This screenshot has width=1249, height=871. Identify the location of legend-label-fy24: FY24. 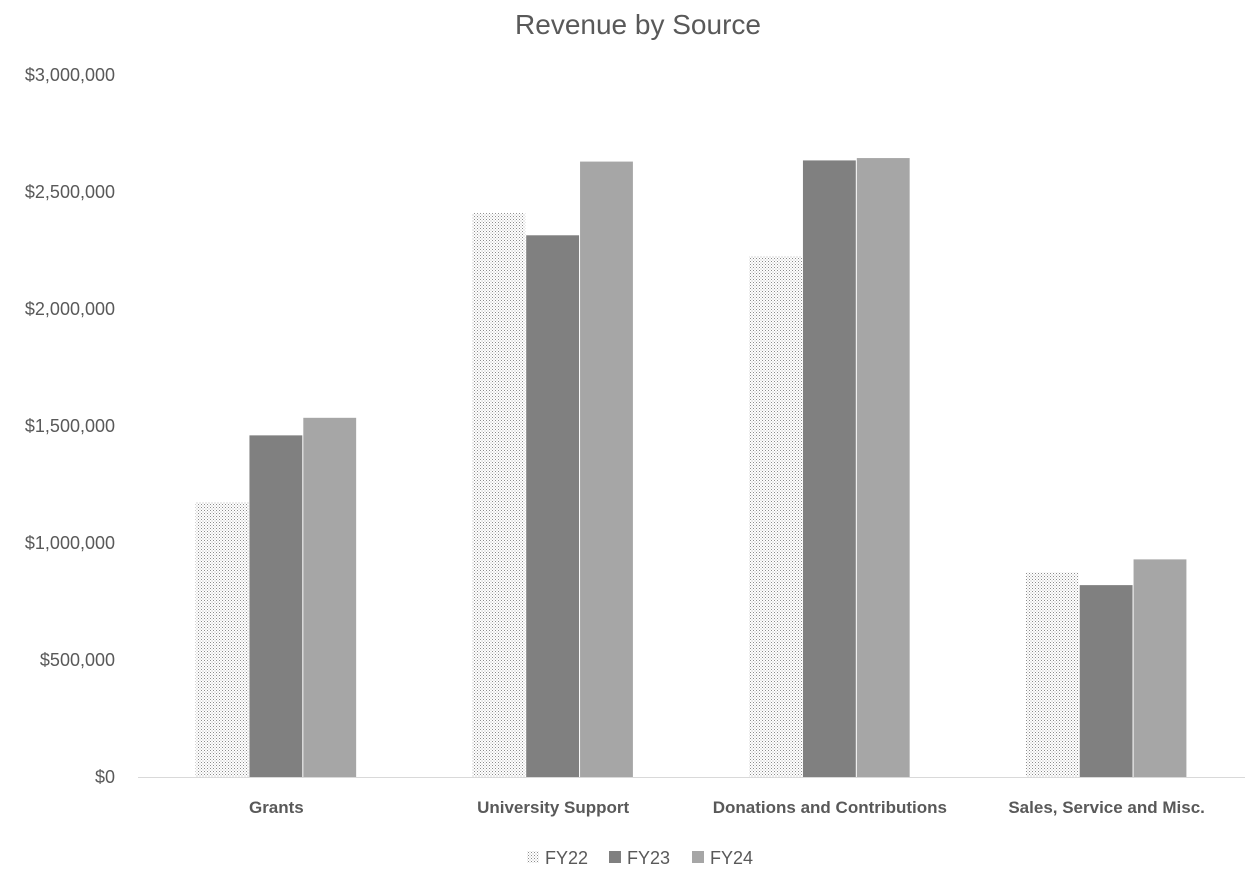
(731, 858).